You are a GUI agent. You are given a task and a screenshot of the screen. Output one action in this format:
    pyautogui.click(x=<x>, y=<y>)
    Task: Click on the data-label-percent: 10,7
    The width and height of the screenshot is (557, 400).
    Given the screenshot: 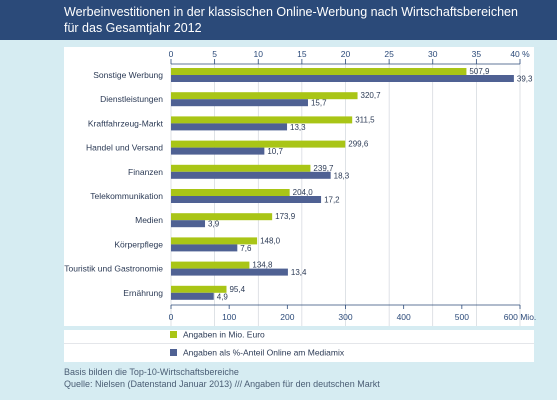 What is the action you would take?
    pyautogui.click(x=275, y=151)
    